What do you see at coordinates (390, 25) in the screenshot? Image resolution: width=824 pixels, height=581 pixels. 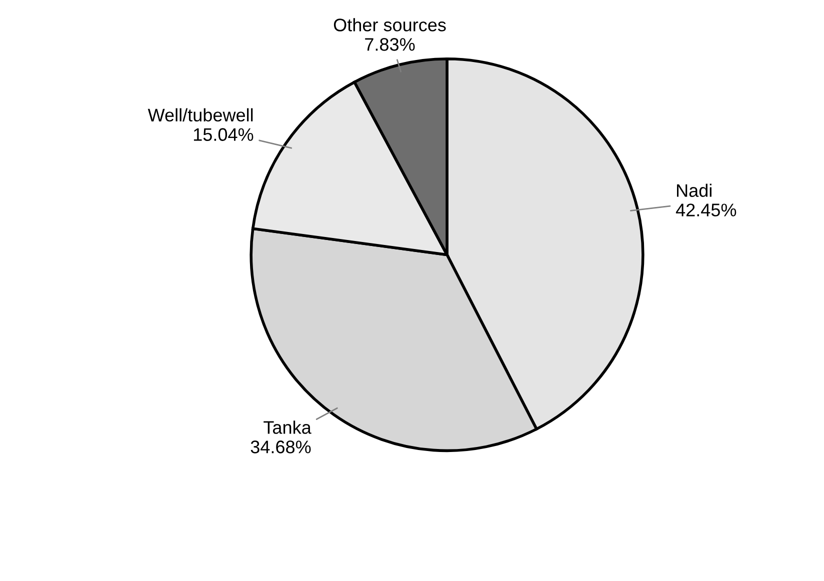 I see `slice-label: Other sources` at bounding box center [390, 25].